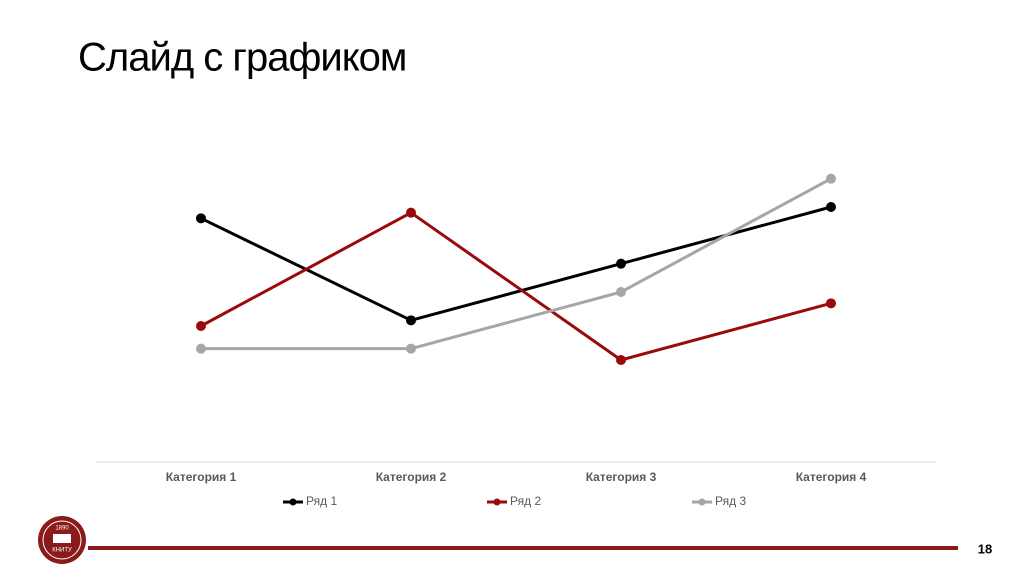  Describe the element at coordinates (242, 58) in the screenshot. I see `slide-title: Слайд с графиком` at that location.